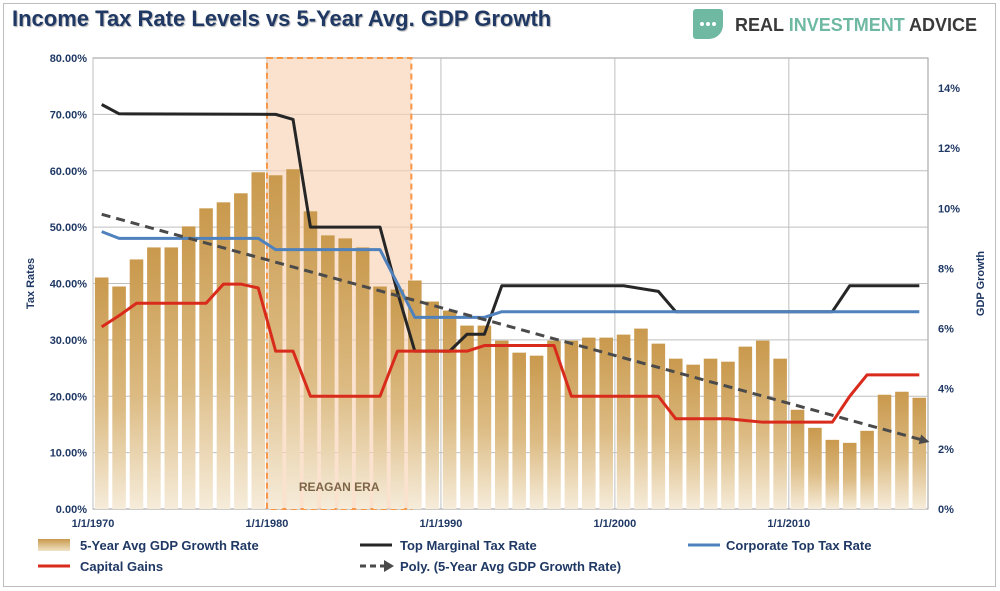 The image size is (1000, 591). Describe the element at coordinates (946, 269) in the screenshot. I see `y2-tick-label: 8%` at that location.